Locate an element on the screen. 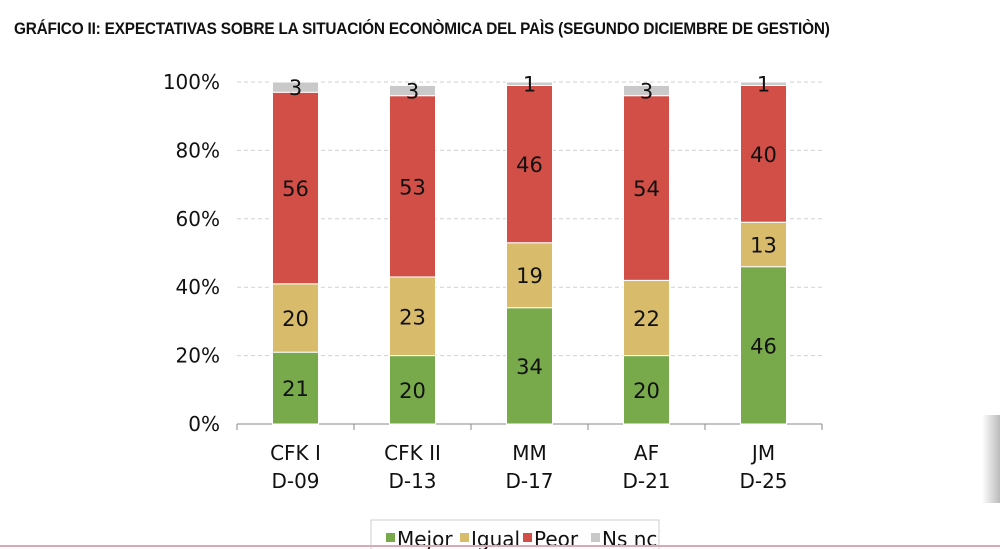 This screenshot has height=549, width=1000. data-label: 21 is located at coordinates (295, 389).